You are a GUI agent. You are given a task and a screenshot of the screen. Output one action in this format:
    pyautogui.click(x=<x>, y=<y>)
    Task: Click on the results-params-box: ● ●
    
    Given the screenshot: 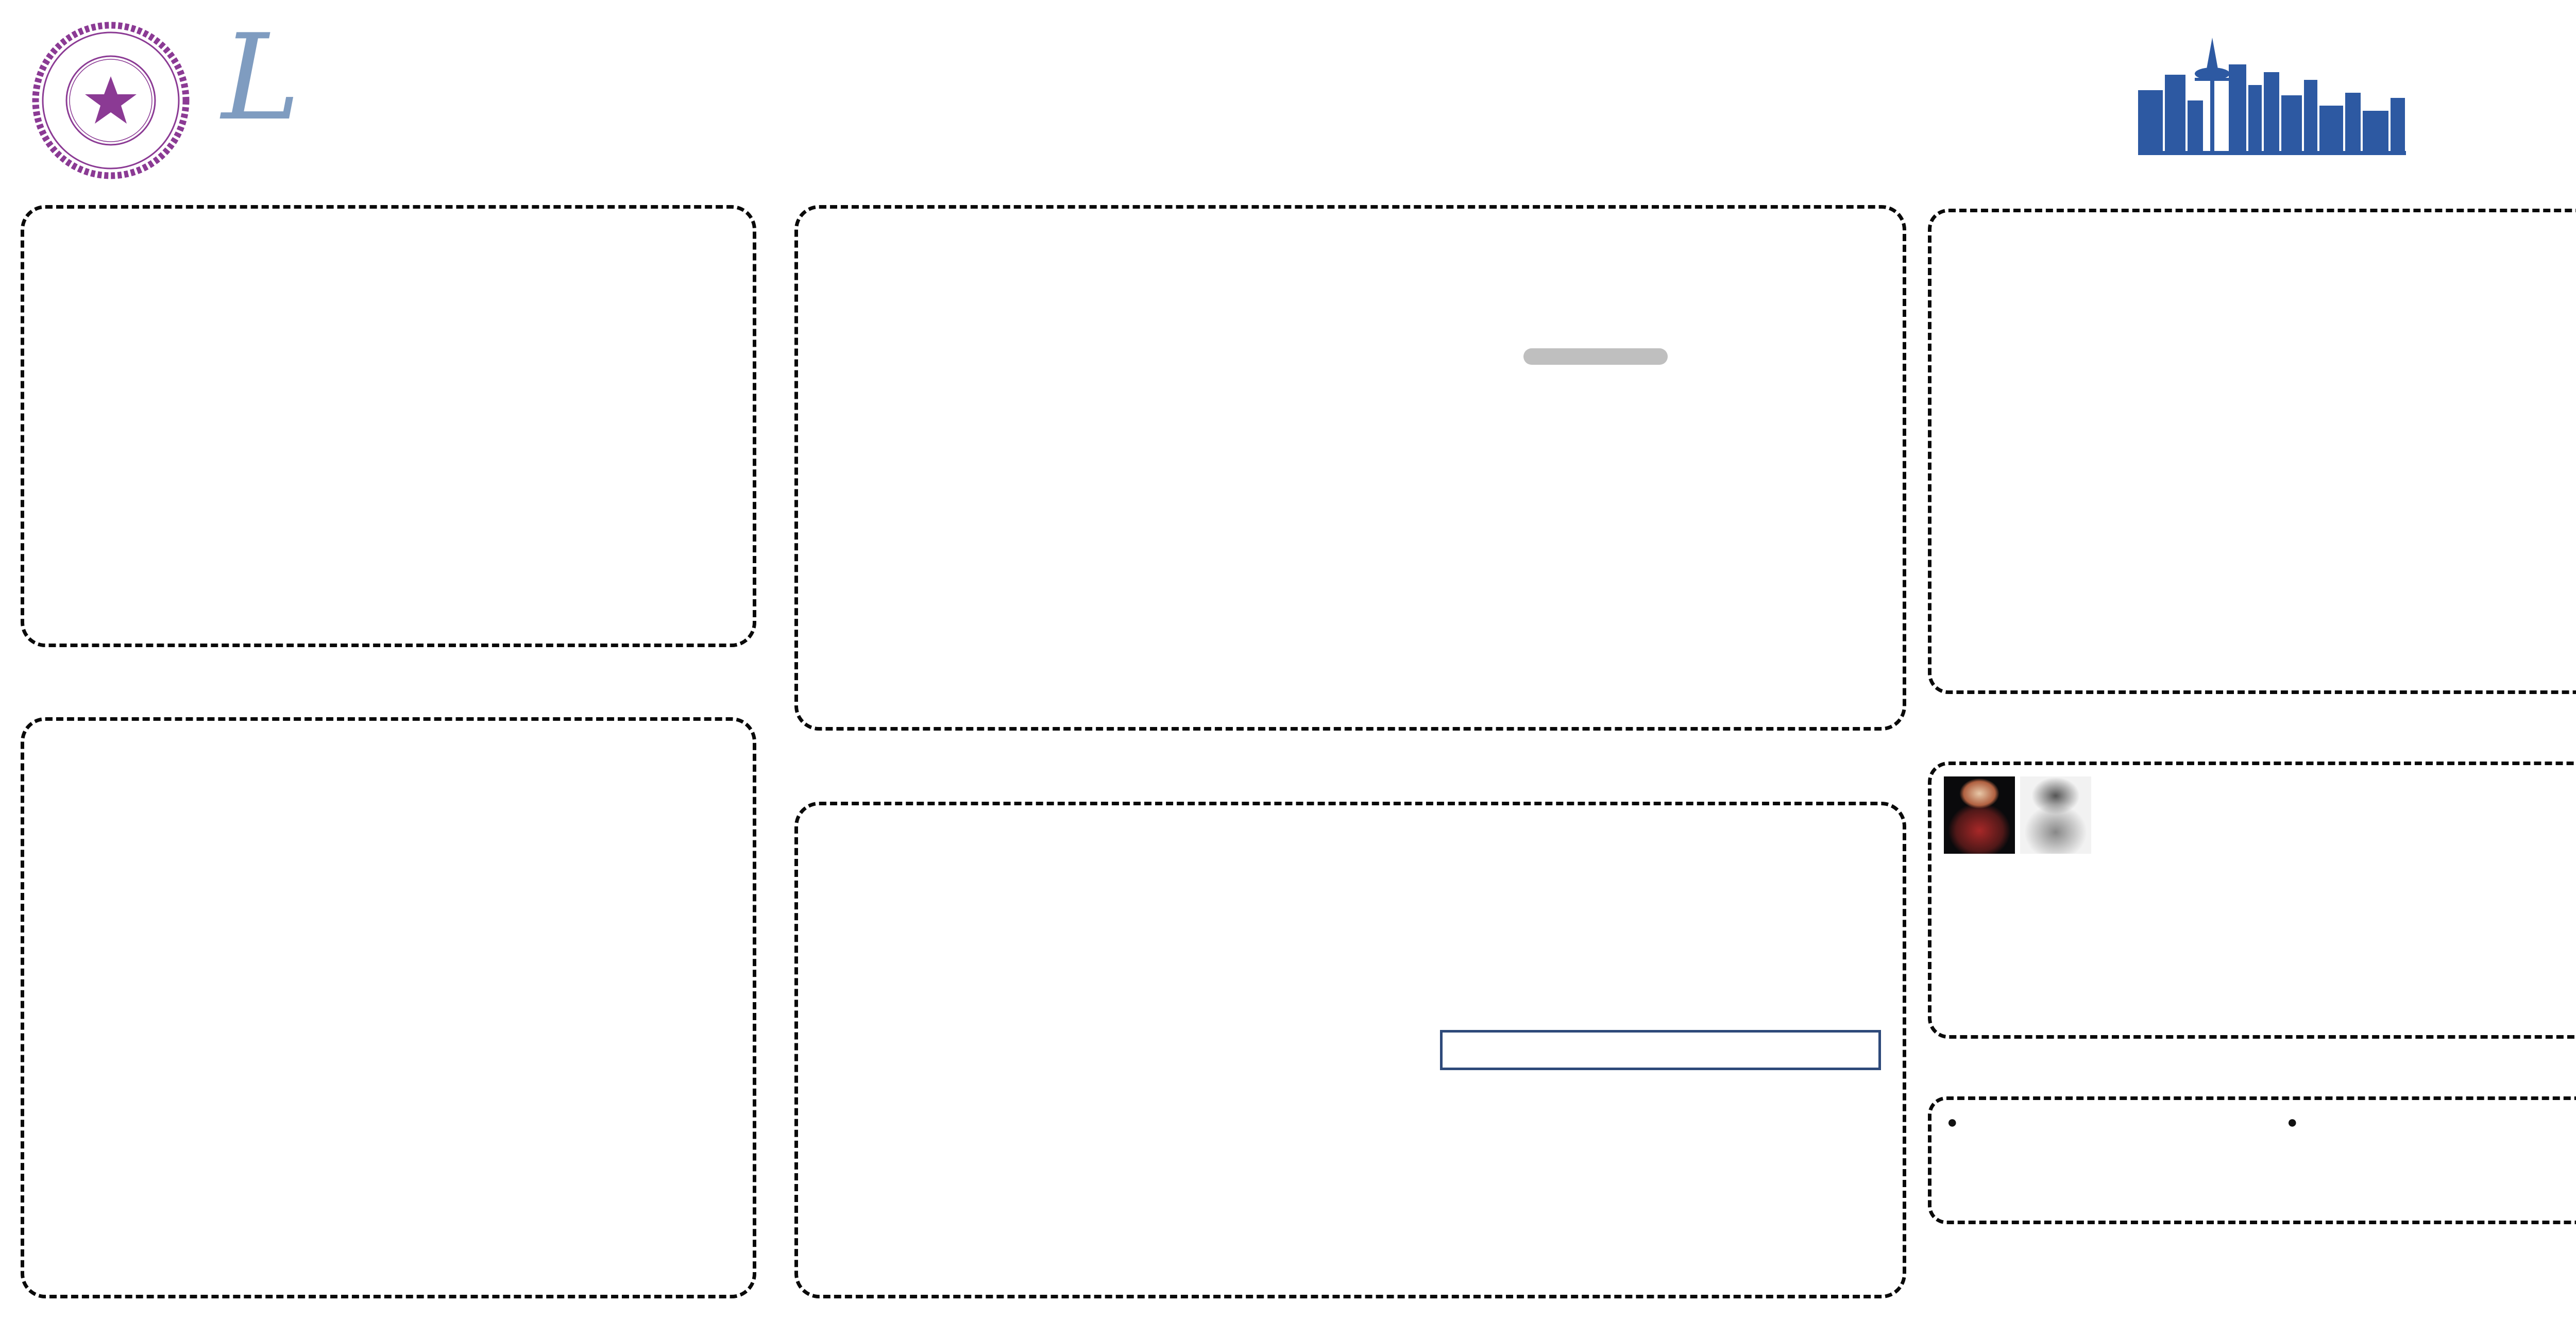 What is the action you would take?
    pyautogui.click(x=2252, y=1160)
    